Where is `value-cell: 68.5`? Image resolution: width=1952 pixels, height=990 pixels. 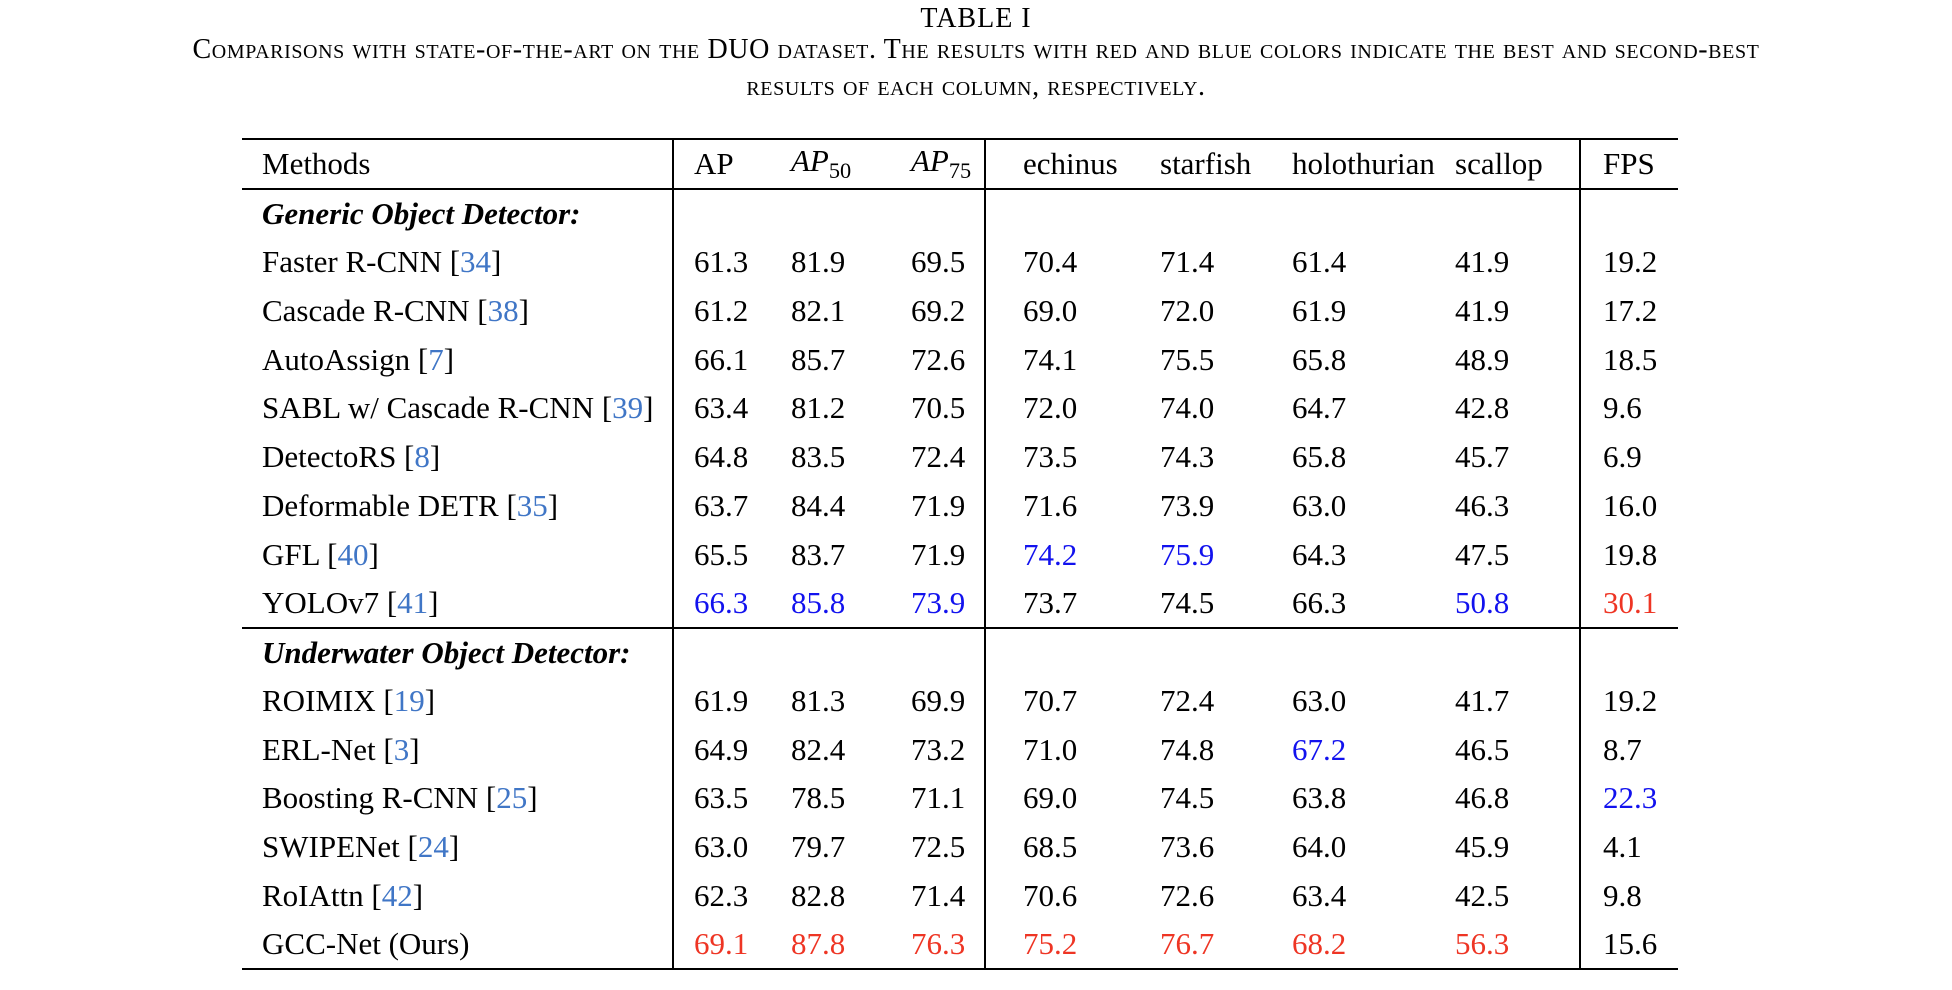
value-cell: 68.5 is located at coordinates (1050, 847).